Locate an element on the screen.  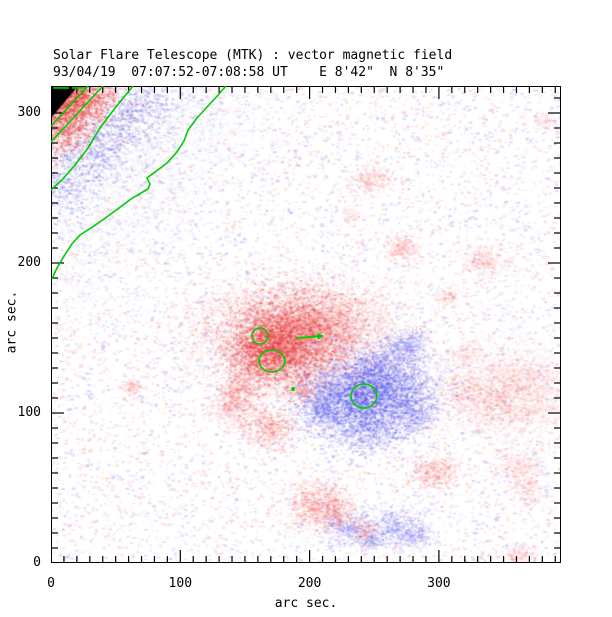
x-tick-label: 100 is located at coordinates (180, 583).